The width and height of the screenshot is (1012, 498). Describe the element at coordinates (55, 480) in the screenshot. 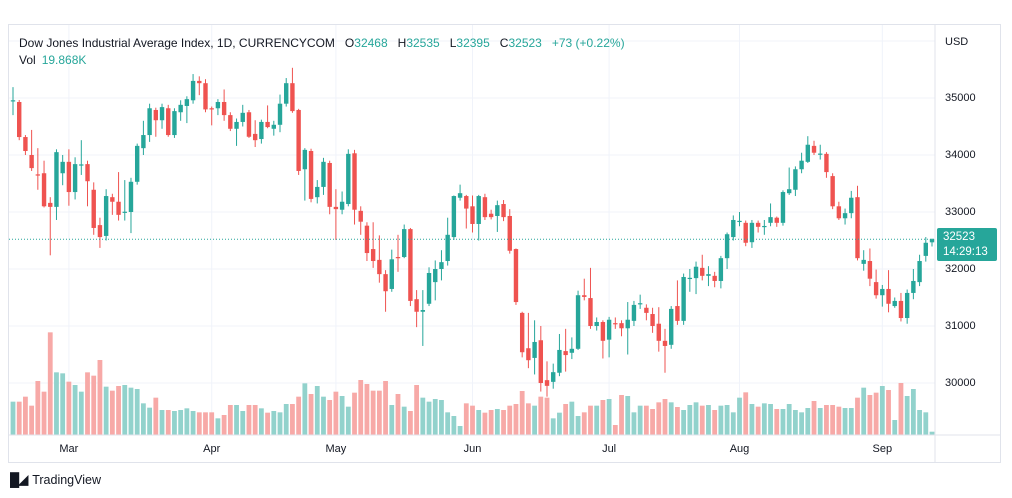

I see `tradingview-brand: █◢ TradingView` at that location.